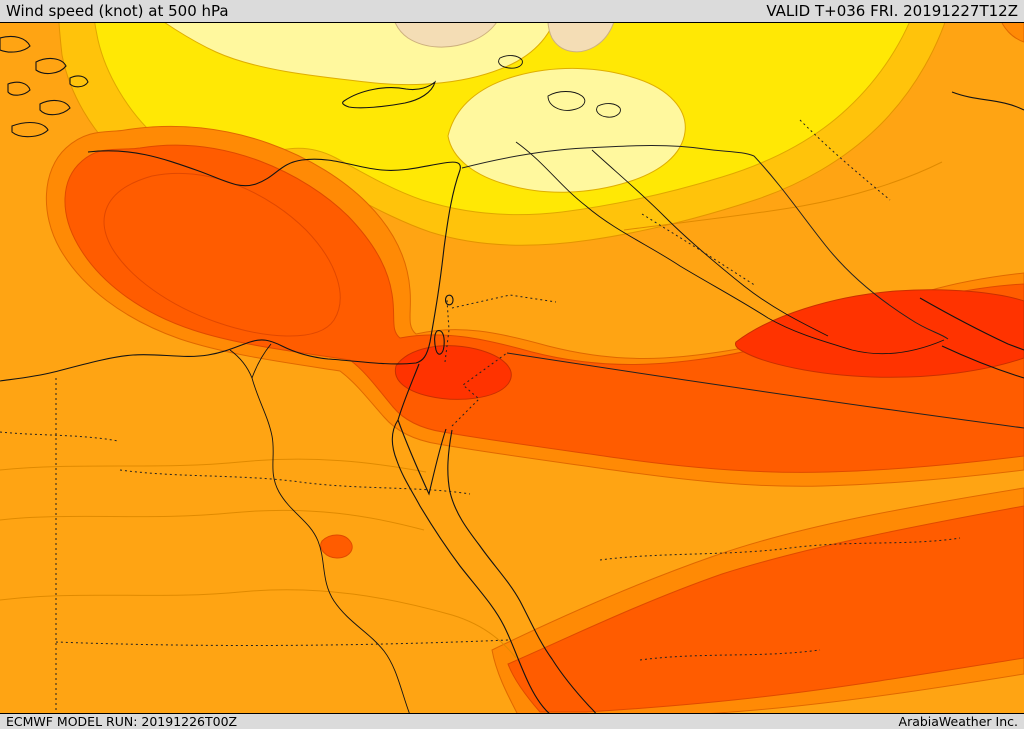 The width and height of the screenshot is (1024, 729). Describe the element at coordinates (117, 11) in the screenshot. I see `map-title: Wind speed (knot) at 500 hPa` at that location.